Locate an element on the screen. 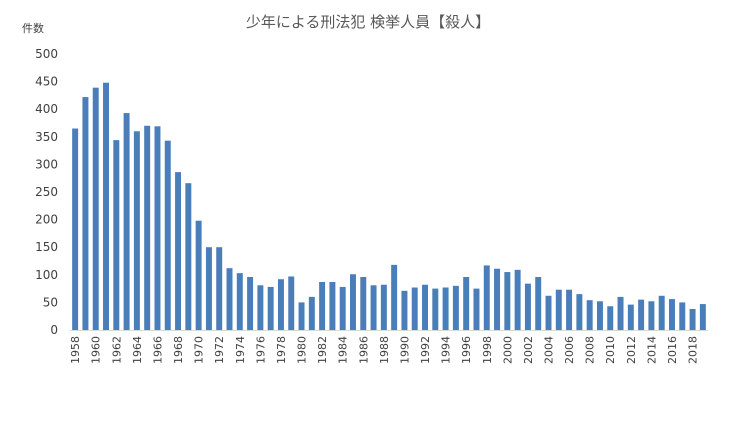  x-tick-label: 2018 is located at coordinates (693, 350).